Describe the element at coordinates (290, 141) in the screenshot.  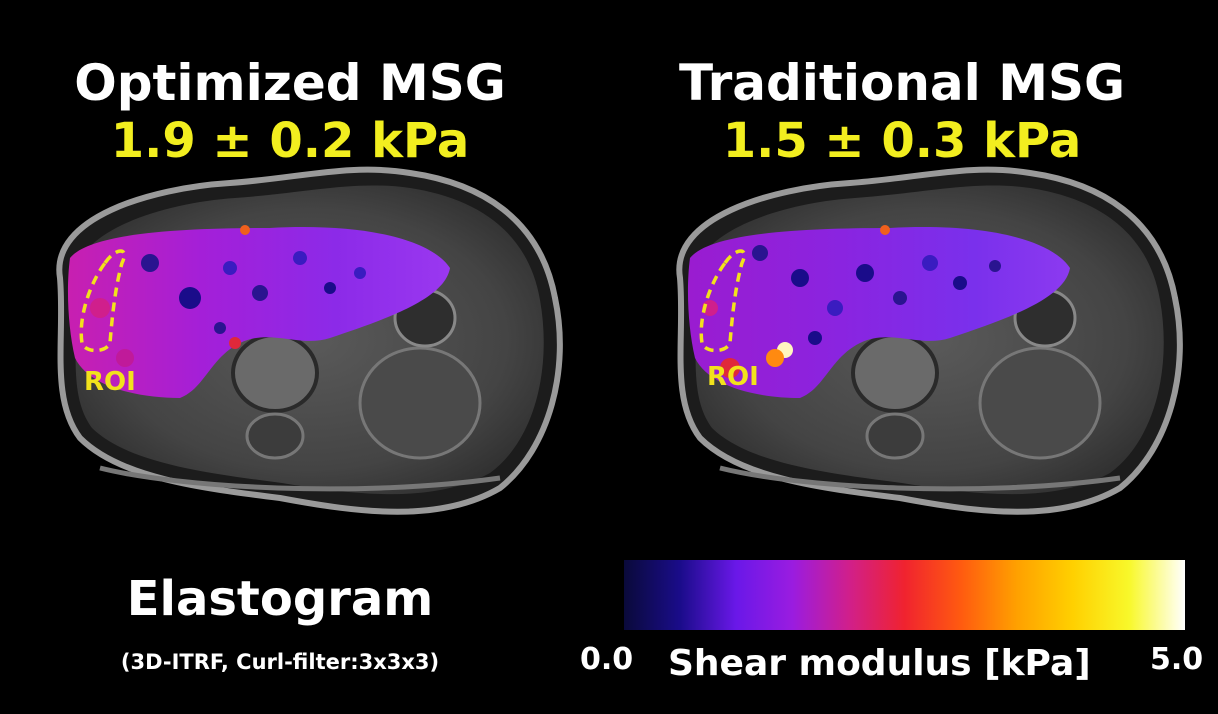
I see `panel-left-value: 1.9 ± 0.2 kPa` at that location.